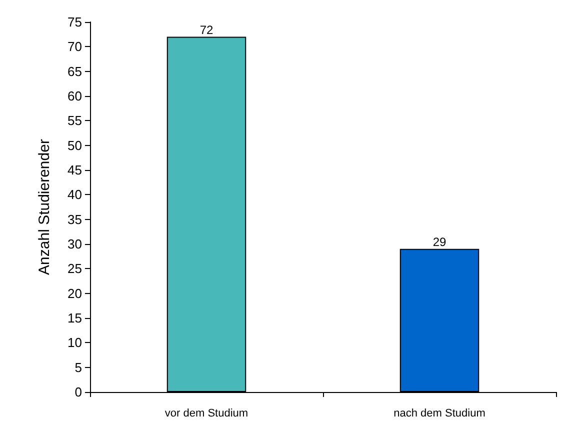  I want to click on y-tick-label: 55, so click(75, 120).